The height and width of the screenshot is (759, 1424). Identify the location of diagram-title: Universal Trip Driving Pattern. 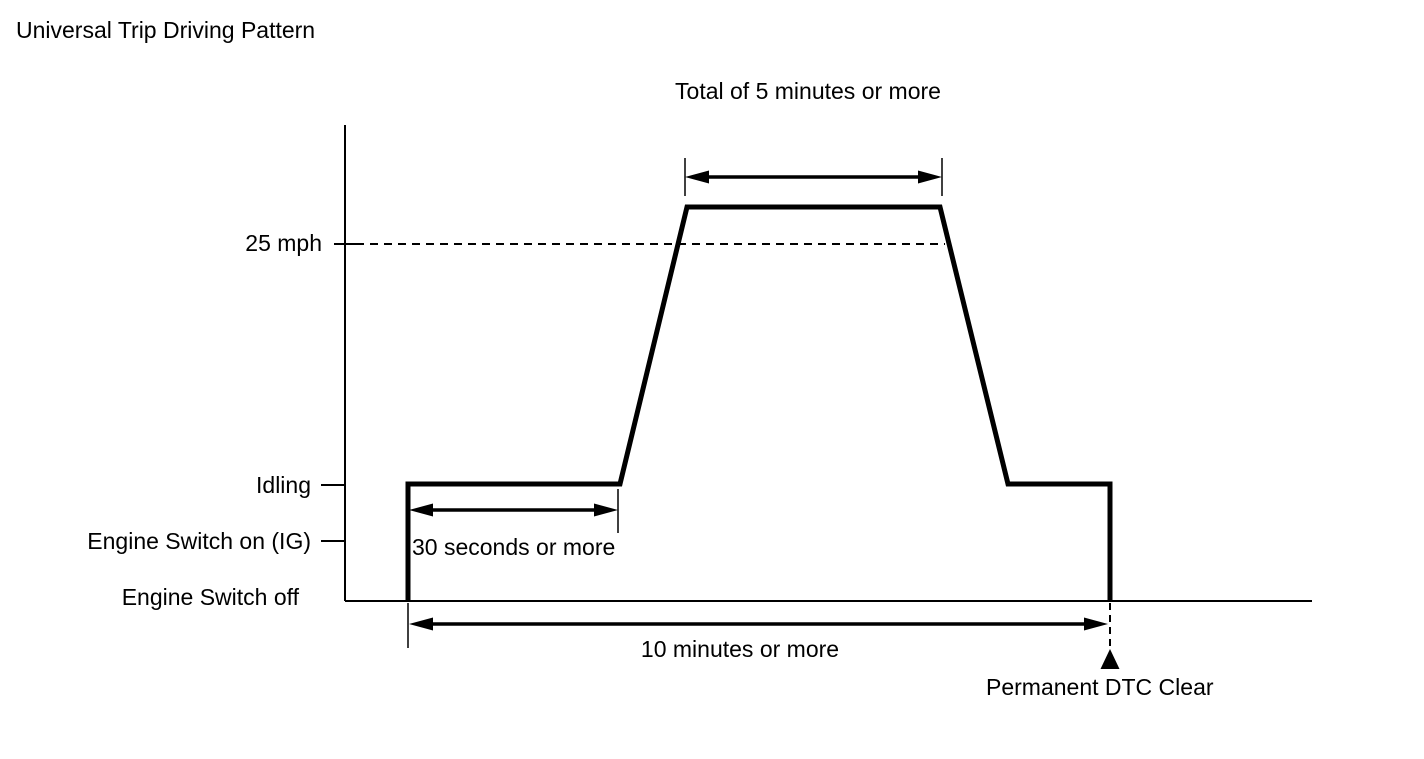
(166, 30).